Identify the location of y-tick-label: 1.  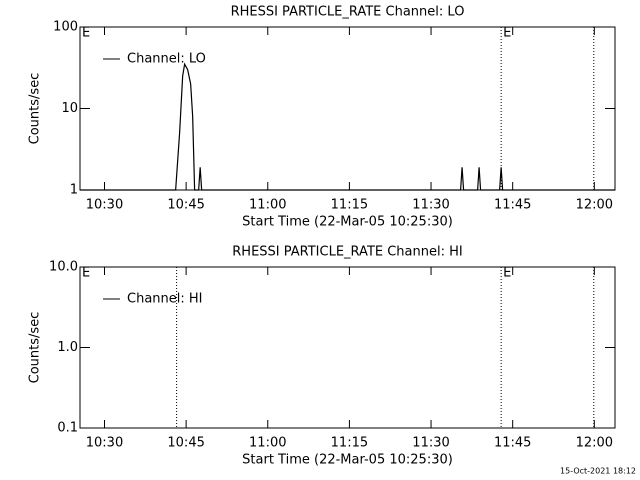
(74, 190).